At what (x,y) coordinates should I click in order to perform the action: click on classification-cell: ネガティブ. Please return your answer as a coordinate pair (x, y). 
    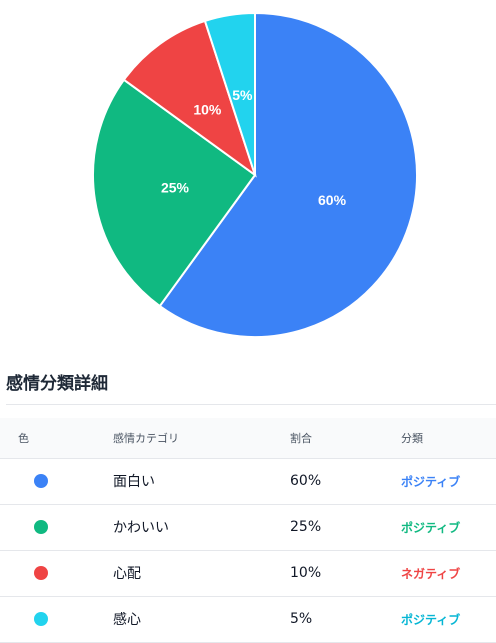
    Looking at the image, I should click on (444, 573).